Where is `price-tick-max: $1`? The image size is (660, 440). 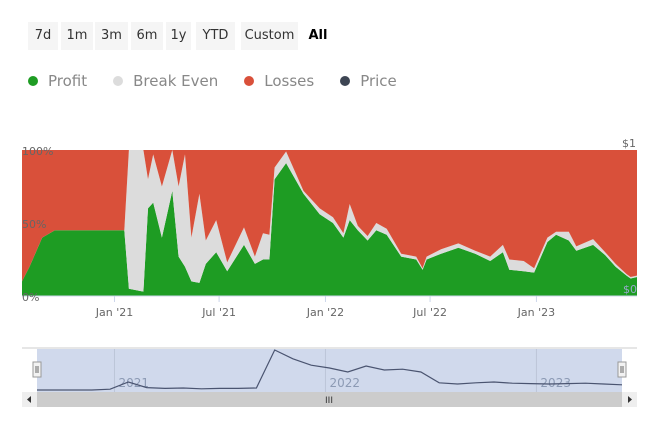
price-tick-max: $1 is located at coordinates (629, 143).